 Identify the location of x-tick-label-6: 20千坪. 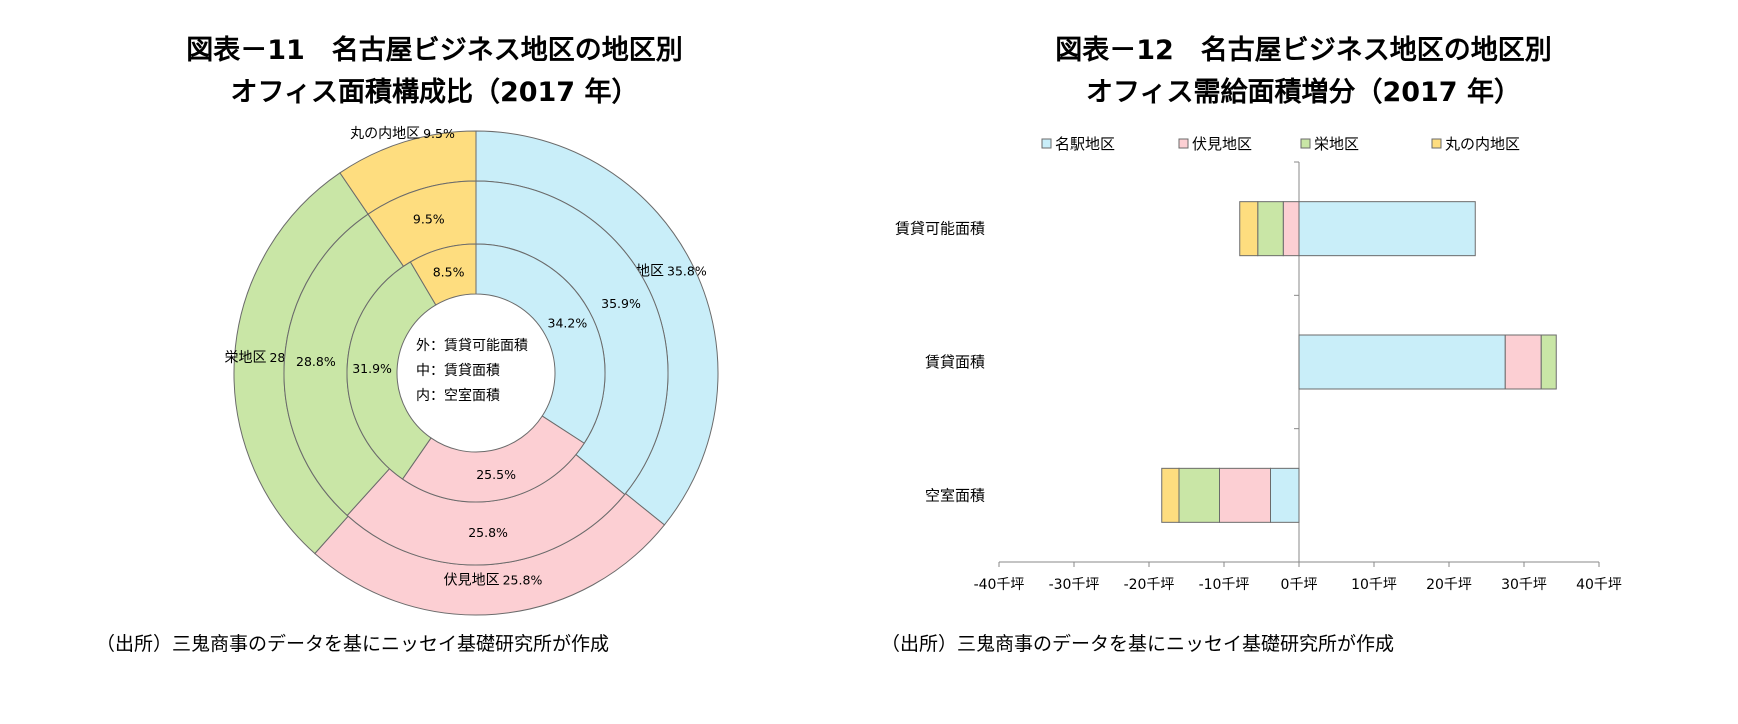
(1449, 585).